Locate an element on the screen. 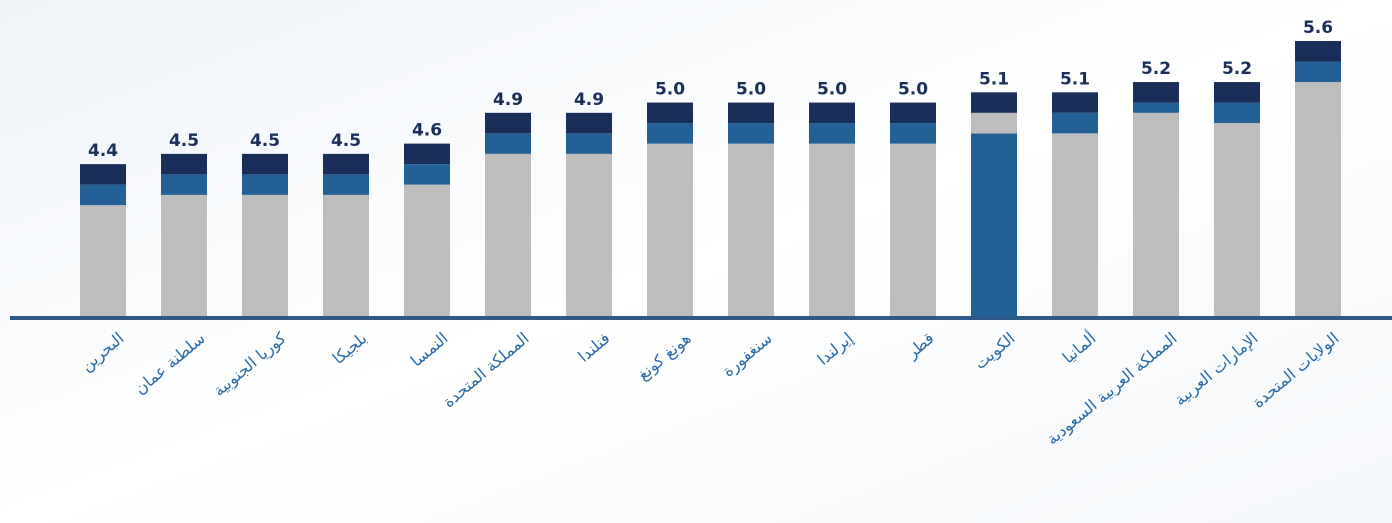  x-axis is located at coordinates (701, 318).